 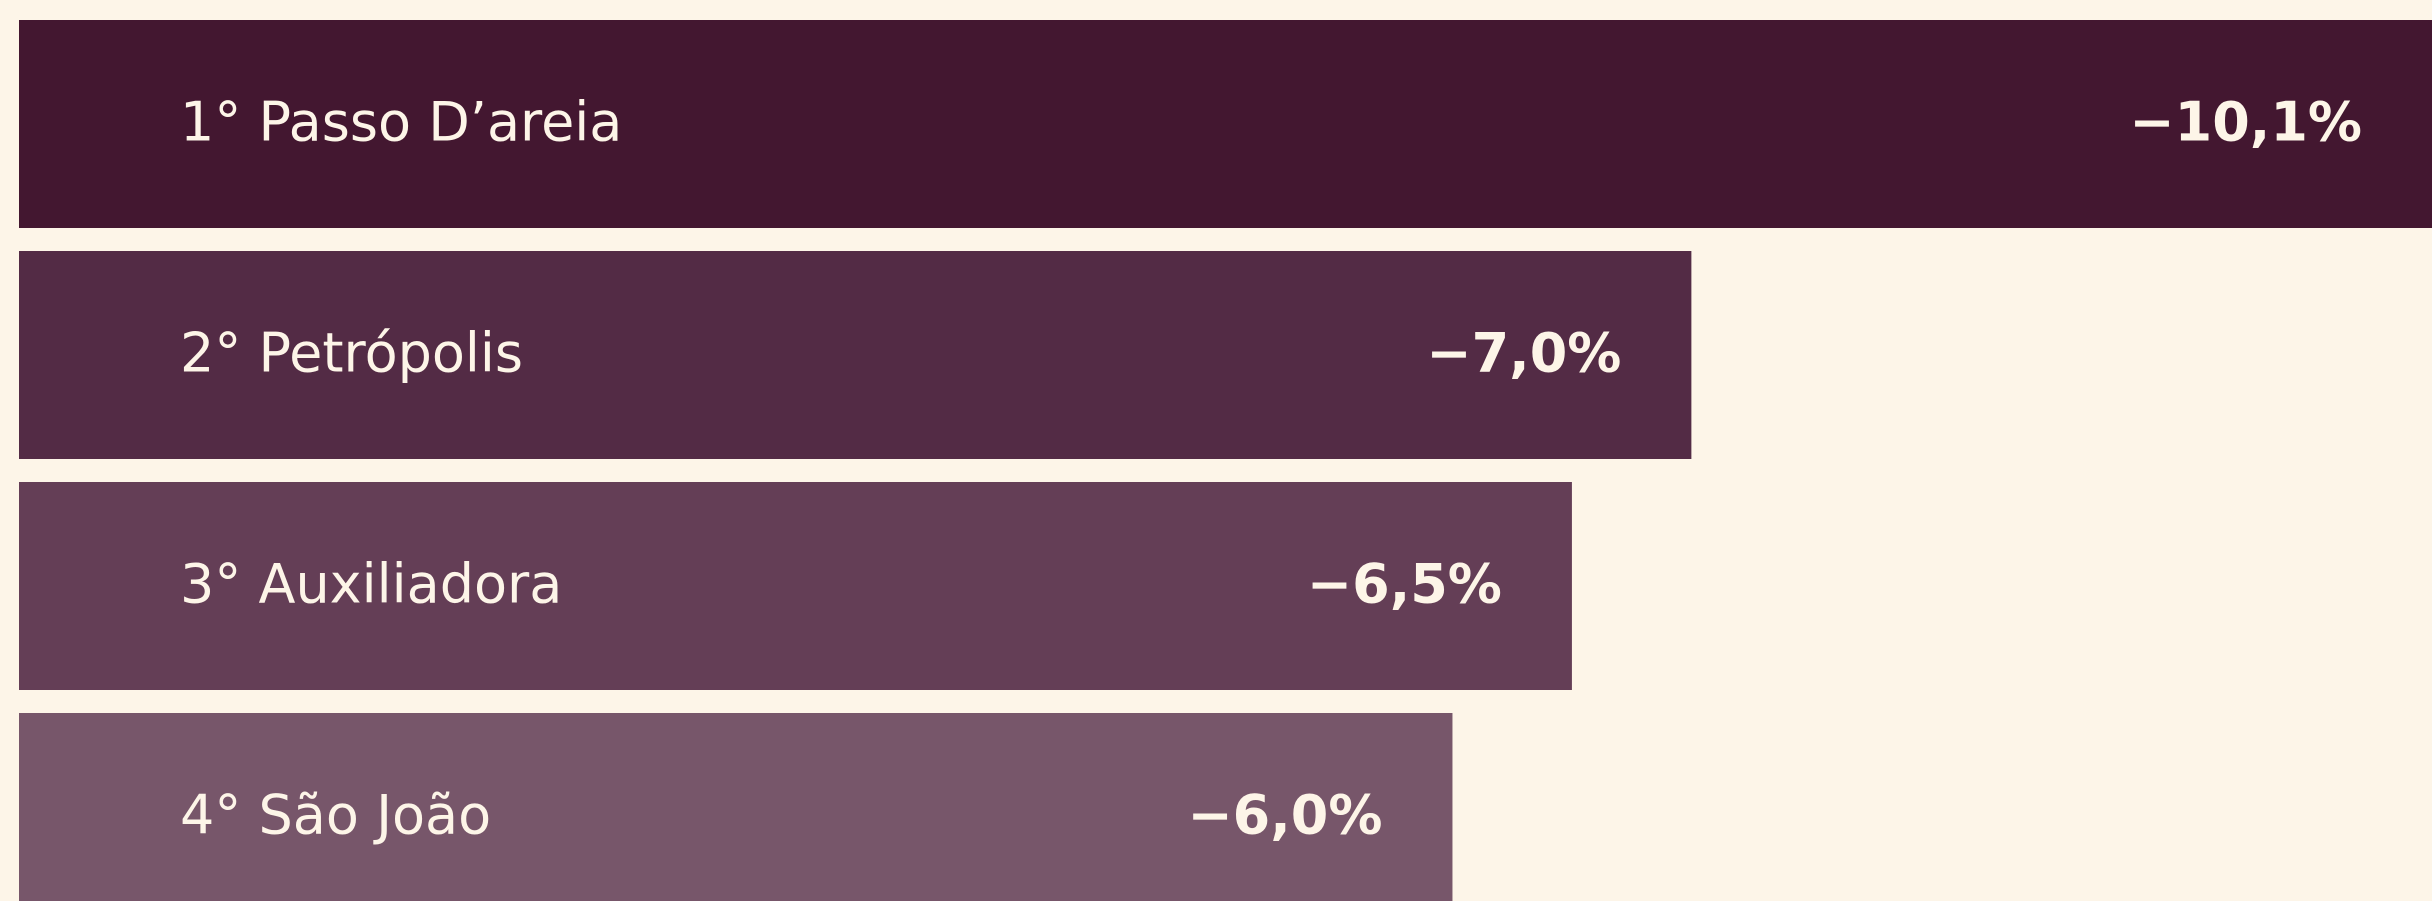 What do you see at coordinates (401, 122) in the screenshot?
I see `category-label: 1° Passo D’areia` at bounding box center [401, 122].